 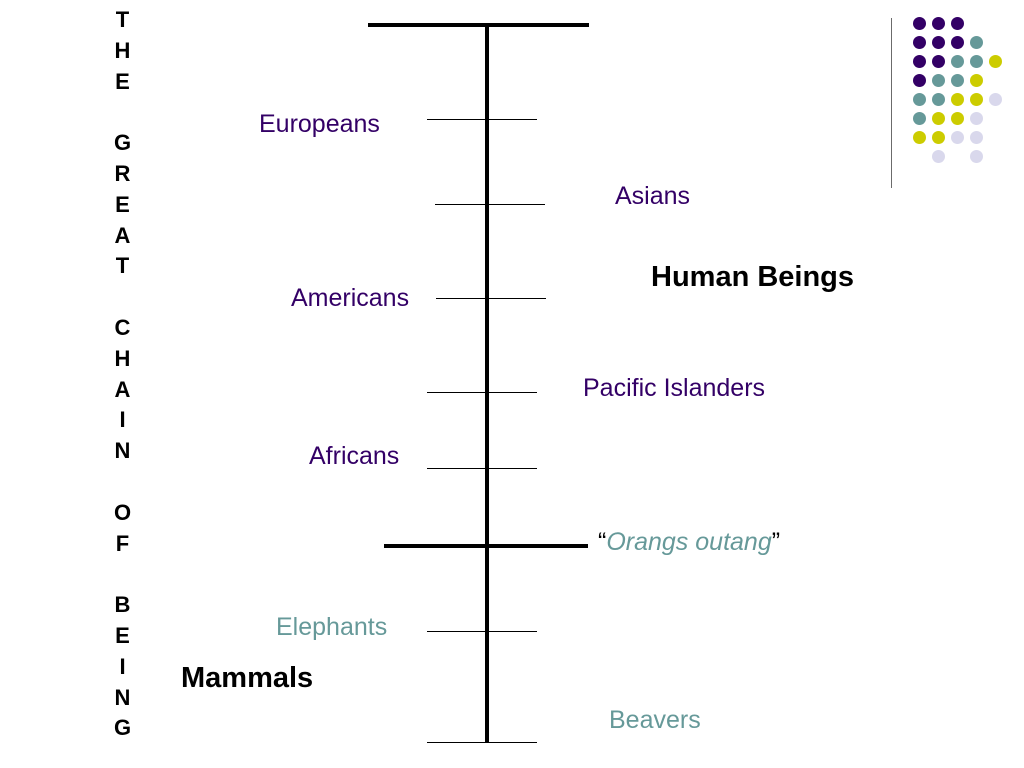 What do you see at coordinates (891, 103) in the screenshot?
I see `decor-separator-line` at bounding box center [891, 103].